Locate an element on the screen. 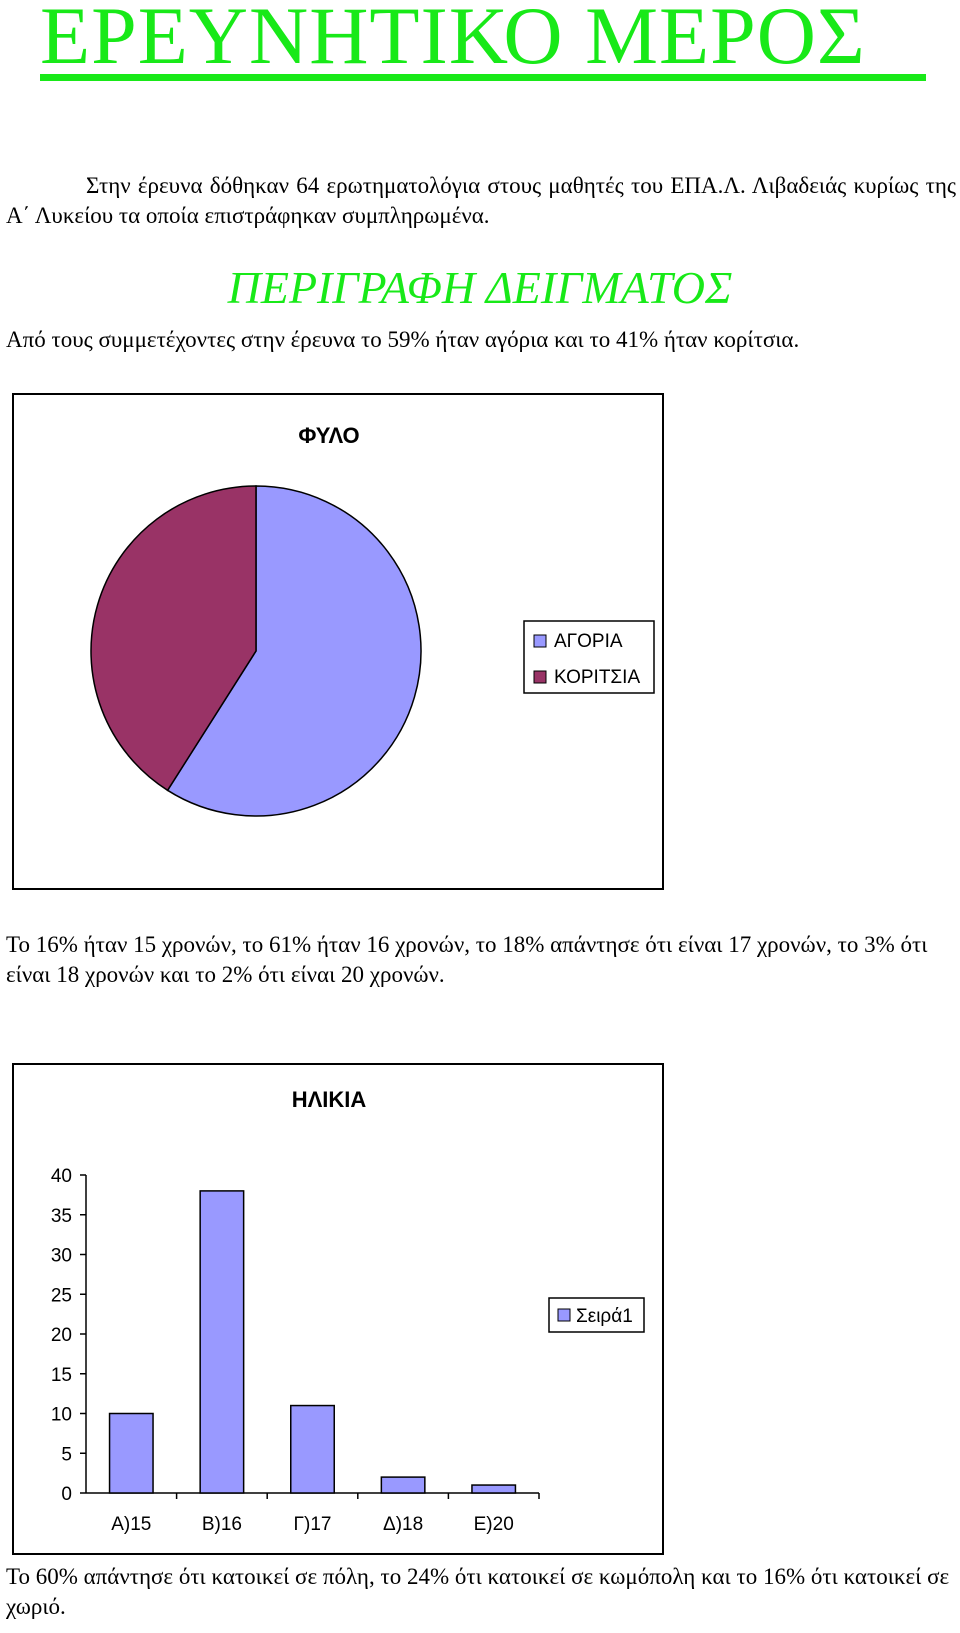  bar-y-tick-label: 15 is located at coordinates (61, 1375).